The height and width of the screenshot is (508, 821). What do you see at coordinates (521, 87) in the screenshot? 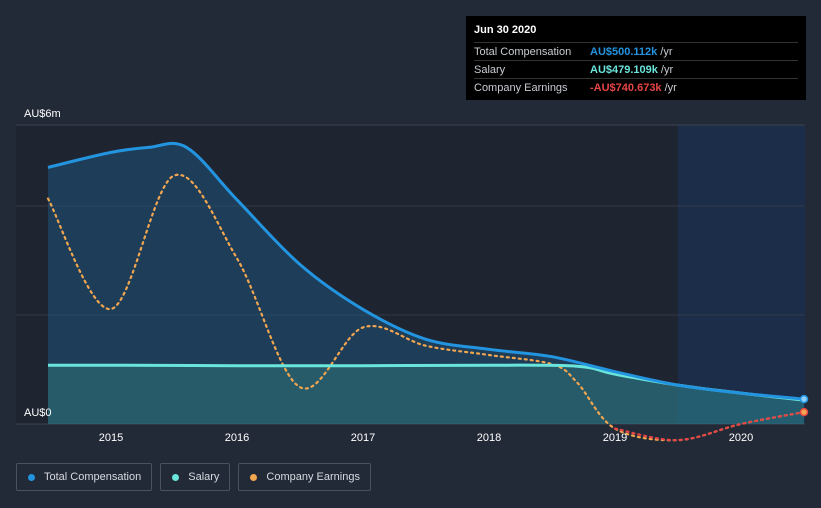
I see `tooltip-label: Company Earnings` at bounding box center [521, 87].